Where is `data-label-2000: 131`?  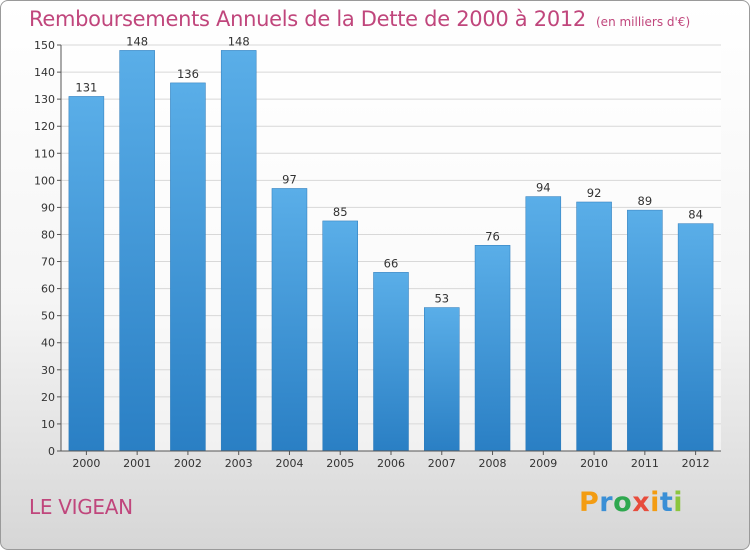 data-label-2000: 131 is located at coordinates (86, 87).